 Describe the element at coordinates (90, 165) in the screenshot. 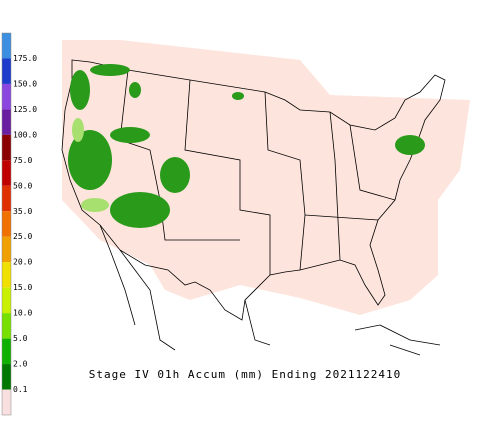

I see `light-precipitation` at that location.